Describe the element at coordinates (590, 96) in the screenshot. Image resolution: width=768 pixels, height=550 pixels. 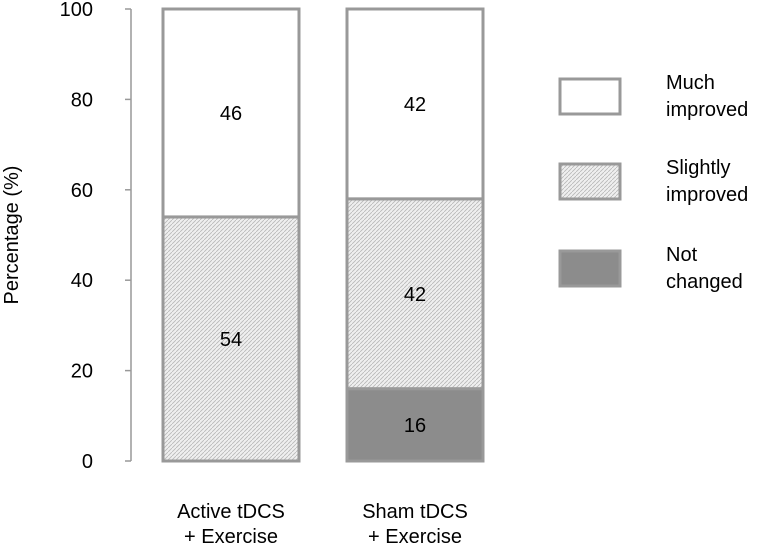
I see `legend-swatch-much_improved` at that location.